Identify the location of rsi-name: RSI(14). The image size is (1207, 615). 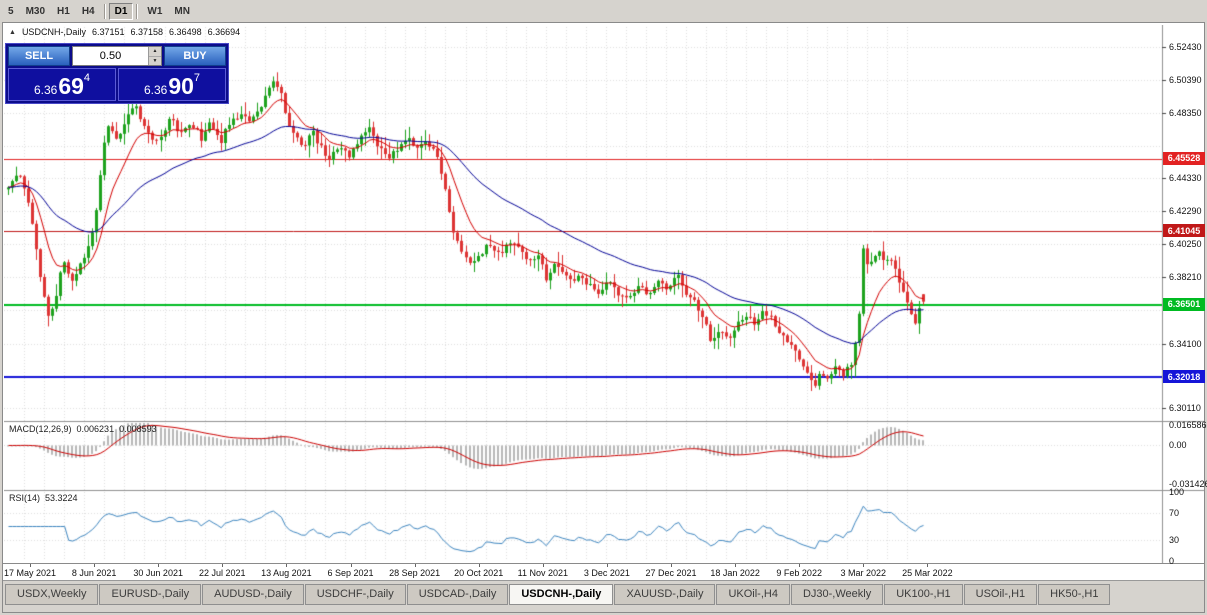
(25, 498).